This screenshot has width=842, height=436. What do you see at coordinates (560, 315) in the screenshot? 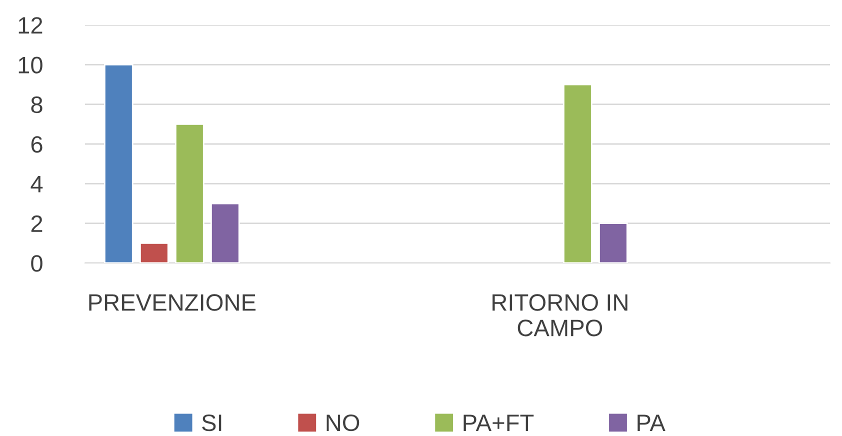
I see `x-tick-label: RITORNO IN CAMPO` at bounding box center [560, 315].